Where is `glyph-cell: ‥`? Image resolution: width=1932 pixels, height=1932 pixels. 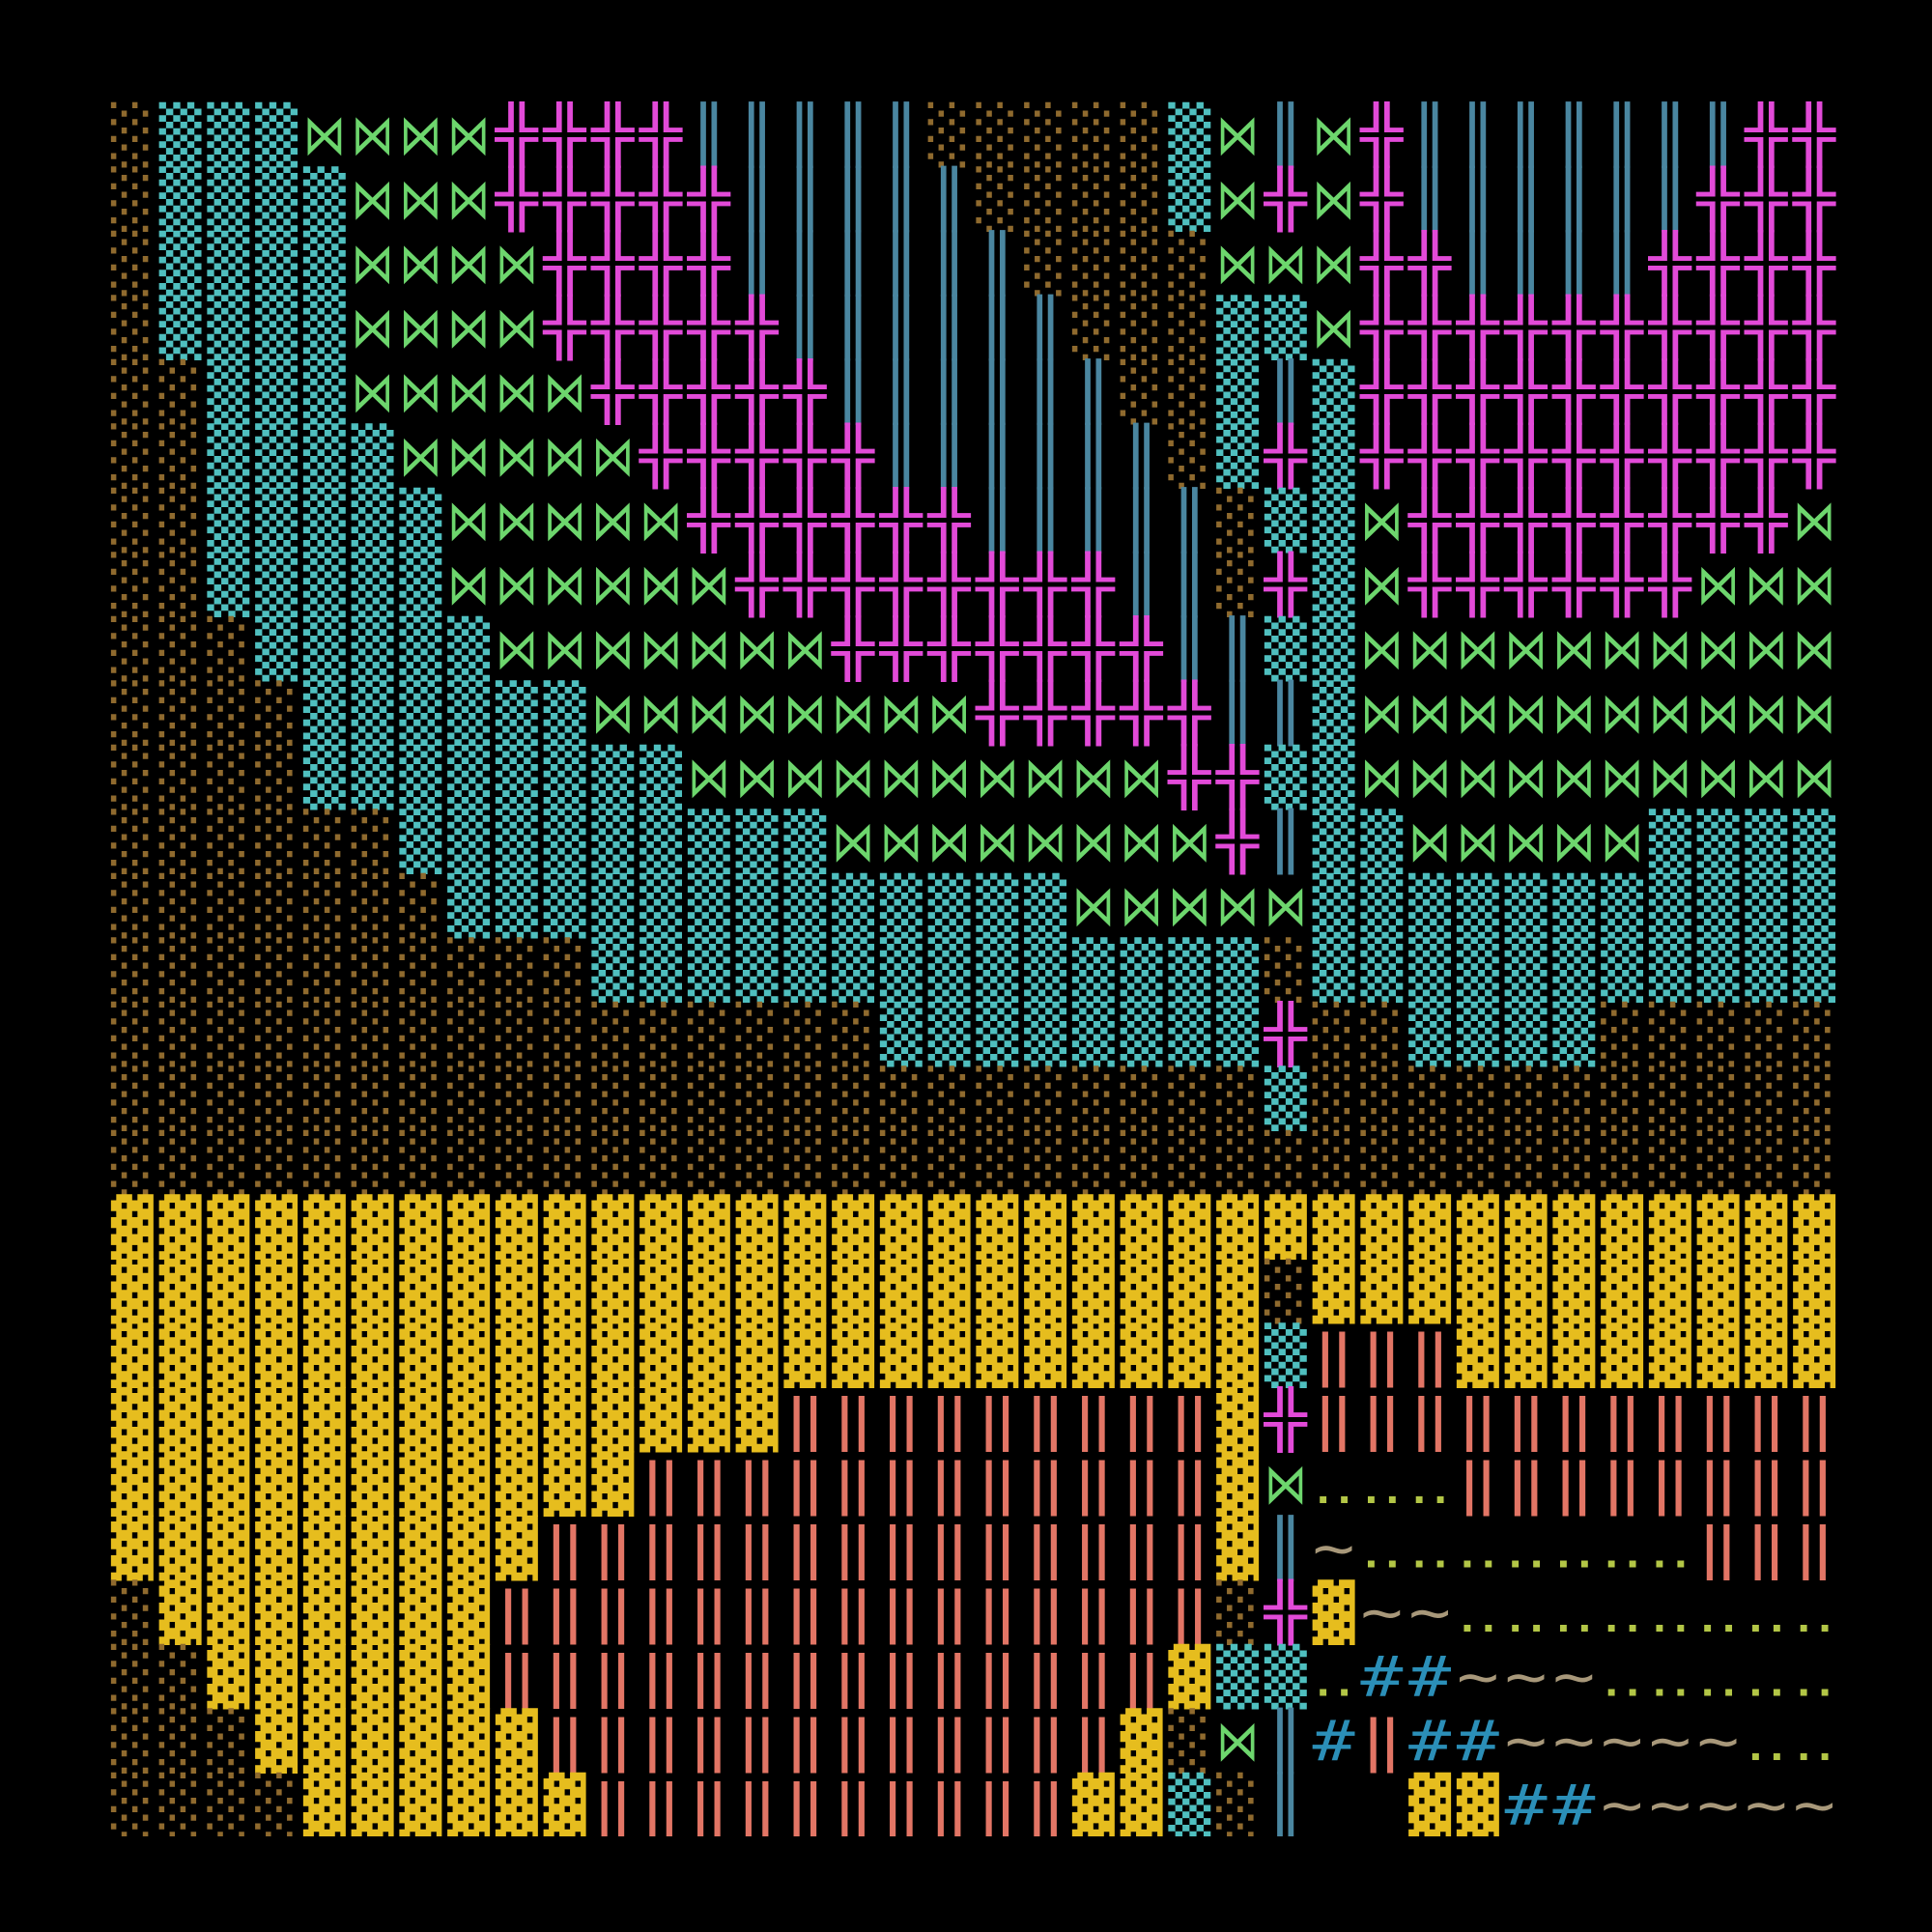
glyph-cell: ‥ is located at coordinates (1429, 1484).